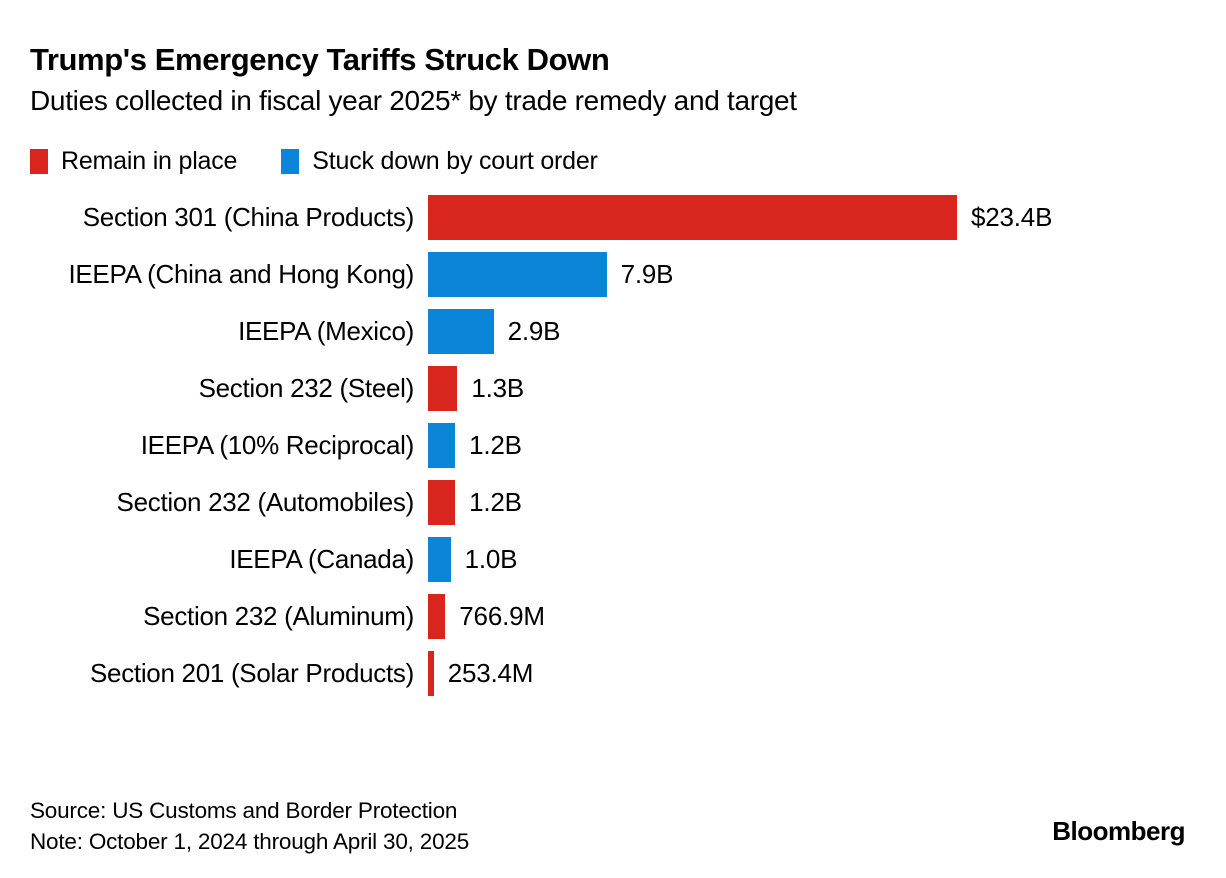 The width and height of the screenshot is (1226, 878). I want to click on legend-item-struck-down: Stuck down by court order, so click(439, 161).